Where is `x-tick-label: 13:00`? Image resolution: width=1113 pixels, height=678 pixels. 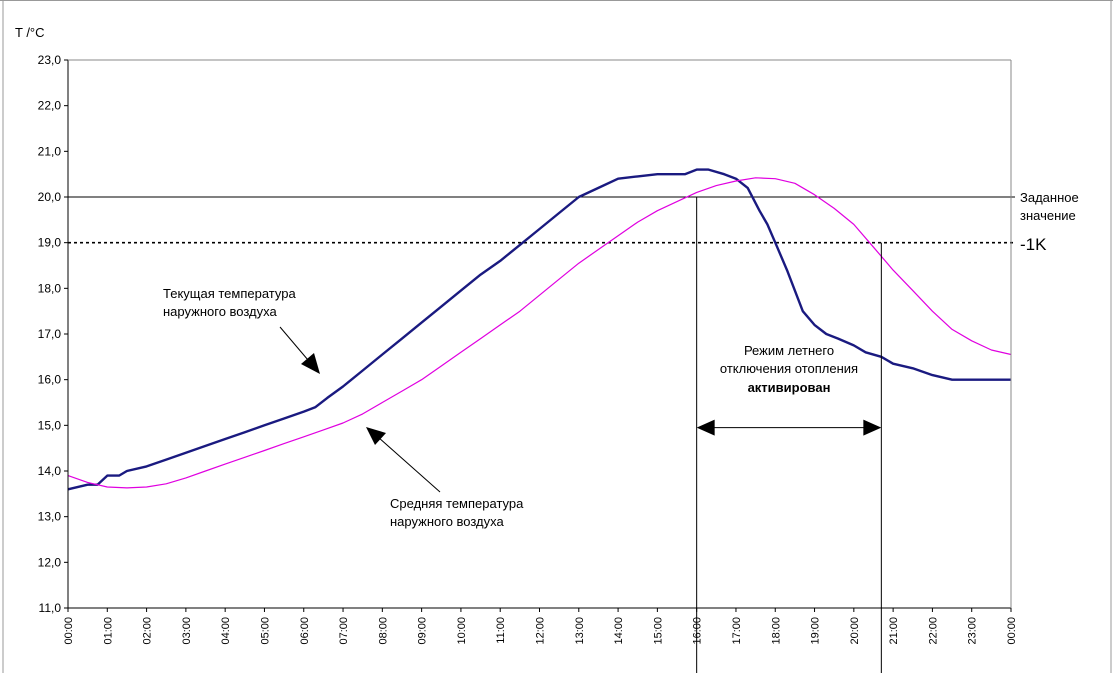 x-tick-label: 13:00 is located at coordinates (580, 631).